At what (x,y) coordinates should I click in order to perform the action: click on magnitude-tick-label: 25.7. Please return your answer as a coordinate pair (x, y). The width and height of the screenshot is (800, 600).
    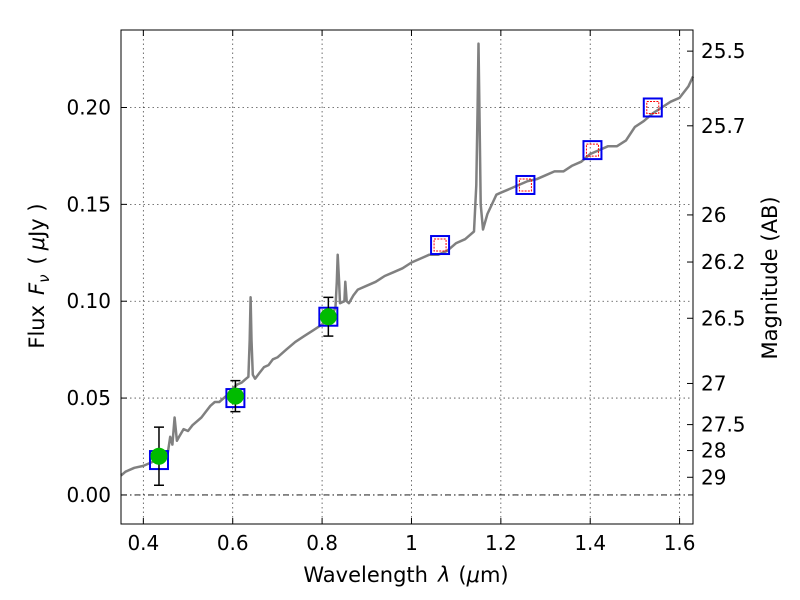
    Looking at the image, I should click on (723, 126).